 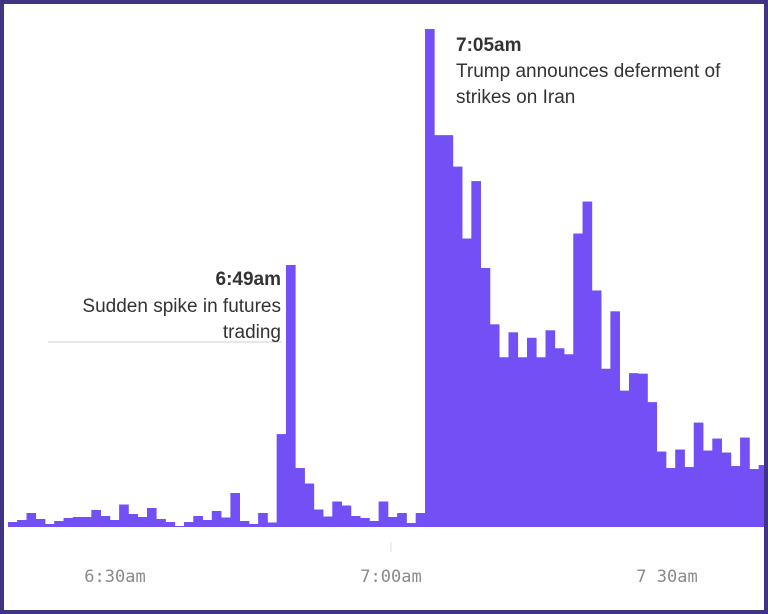 I want to click on annotation-649-time: 6:49am, so click(x=249, y=279).